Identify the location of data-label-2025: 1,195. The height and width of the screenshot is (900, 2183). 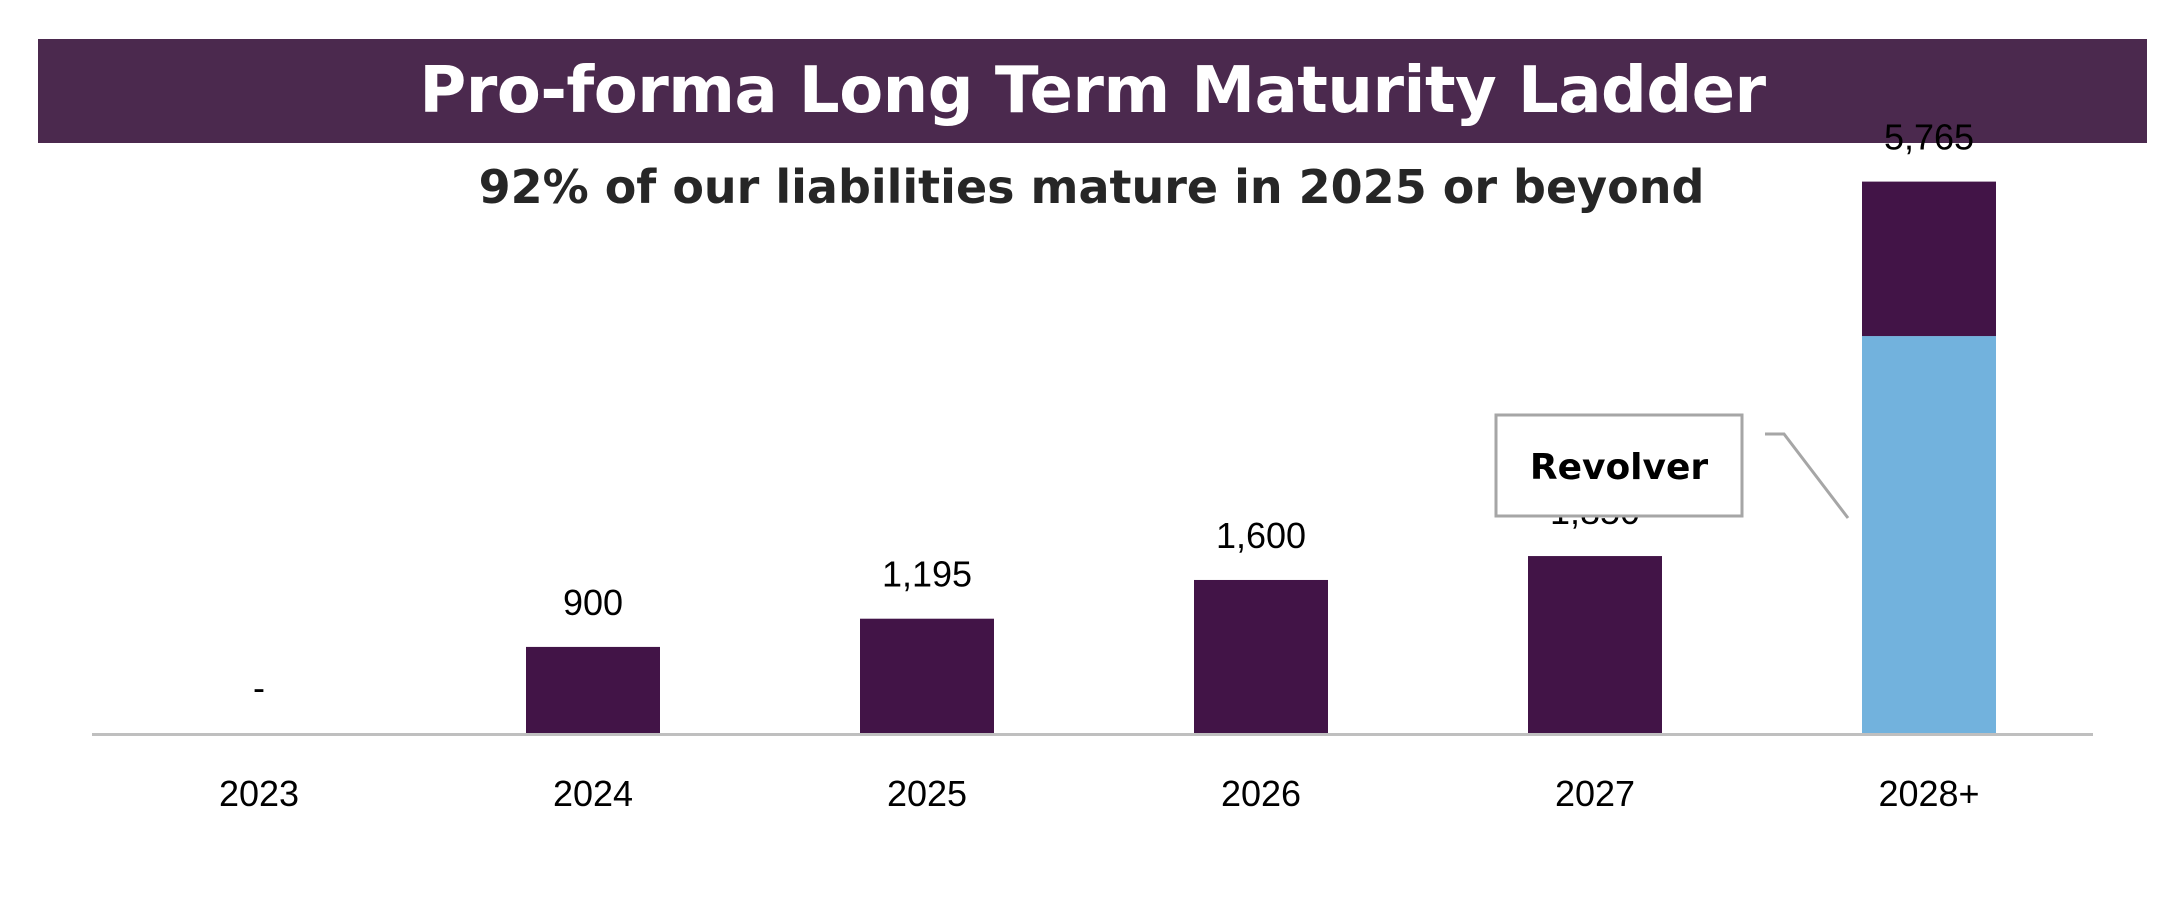
(927, 574).